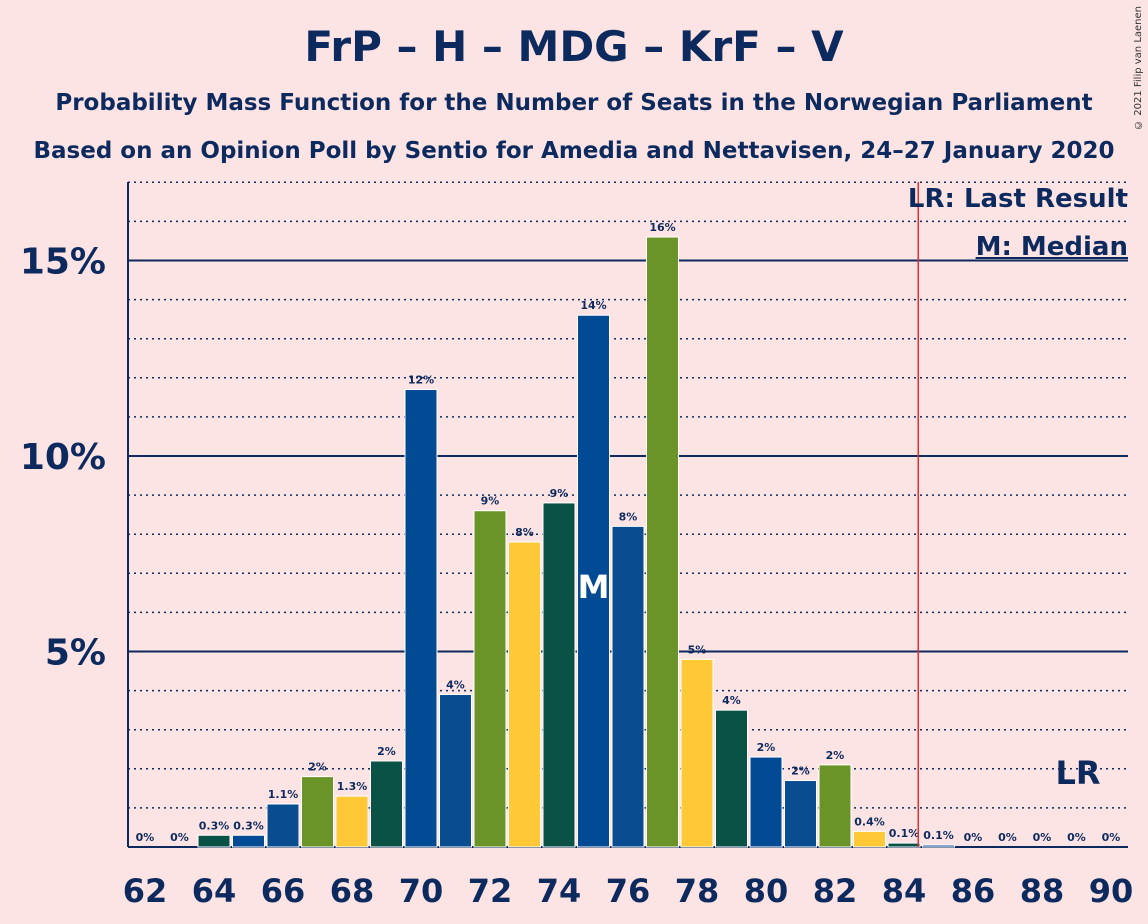 This screenshot has width=1148, height=924. Describe the element at coordinates (1042, 891) in the screenshot. I see `x-tick-label: 88` at that location.